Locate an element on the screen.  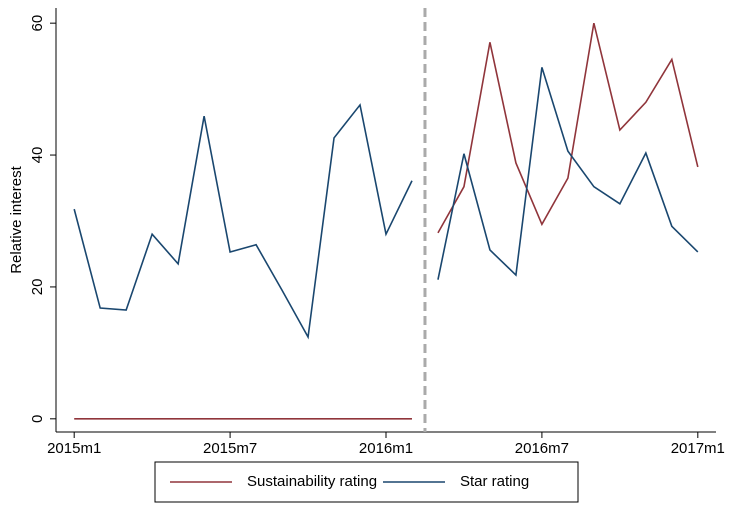
x-tick-label: 2017m1 is located at coordinates (698, 448).